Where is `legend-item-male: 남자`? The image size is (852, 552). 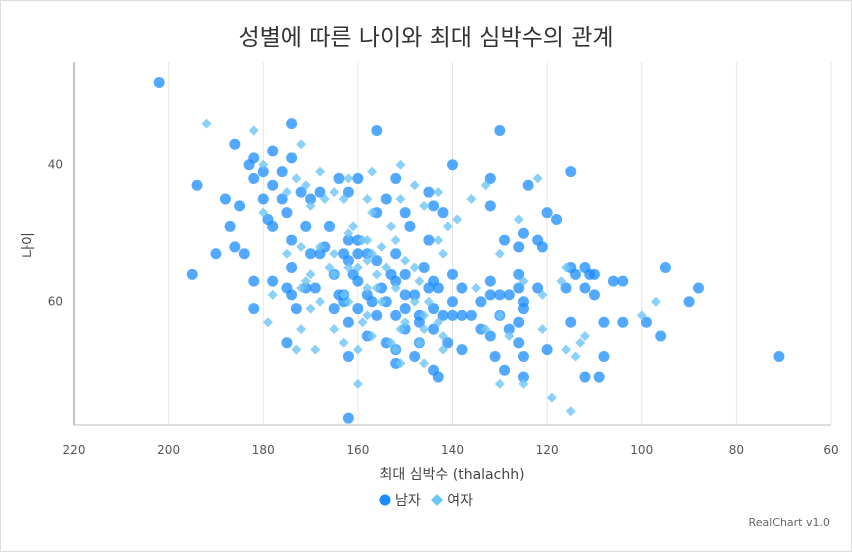 legend-item-male: 남자 is located at coordinates (400, 500).